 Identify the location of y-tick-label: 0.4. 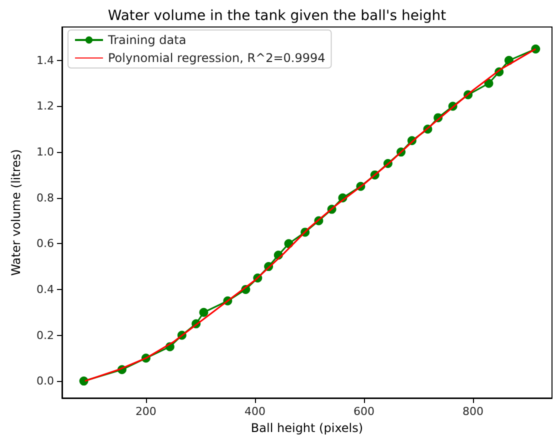
(45, 289).